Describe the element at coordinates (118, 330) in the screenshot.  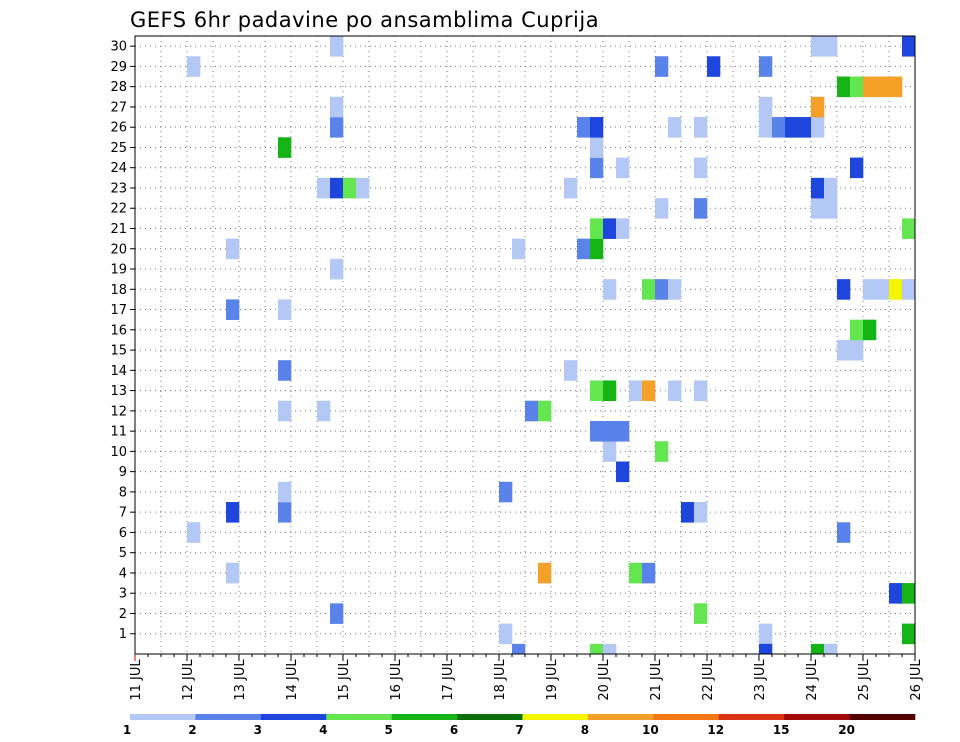
I see `y-tick-label: 16` at that location.